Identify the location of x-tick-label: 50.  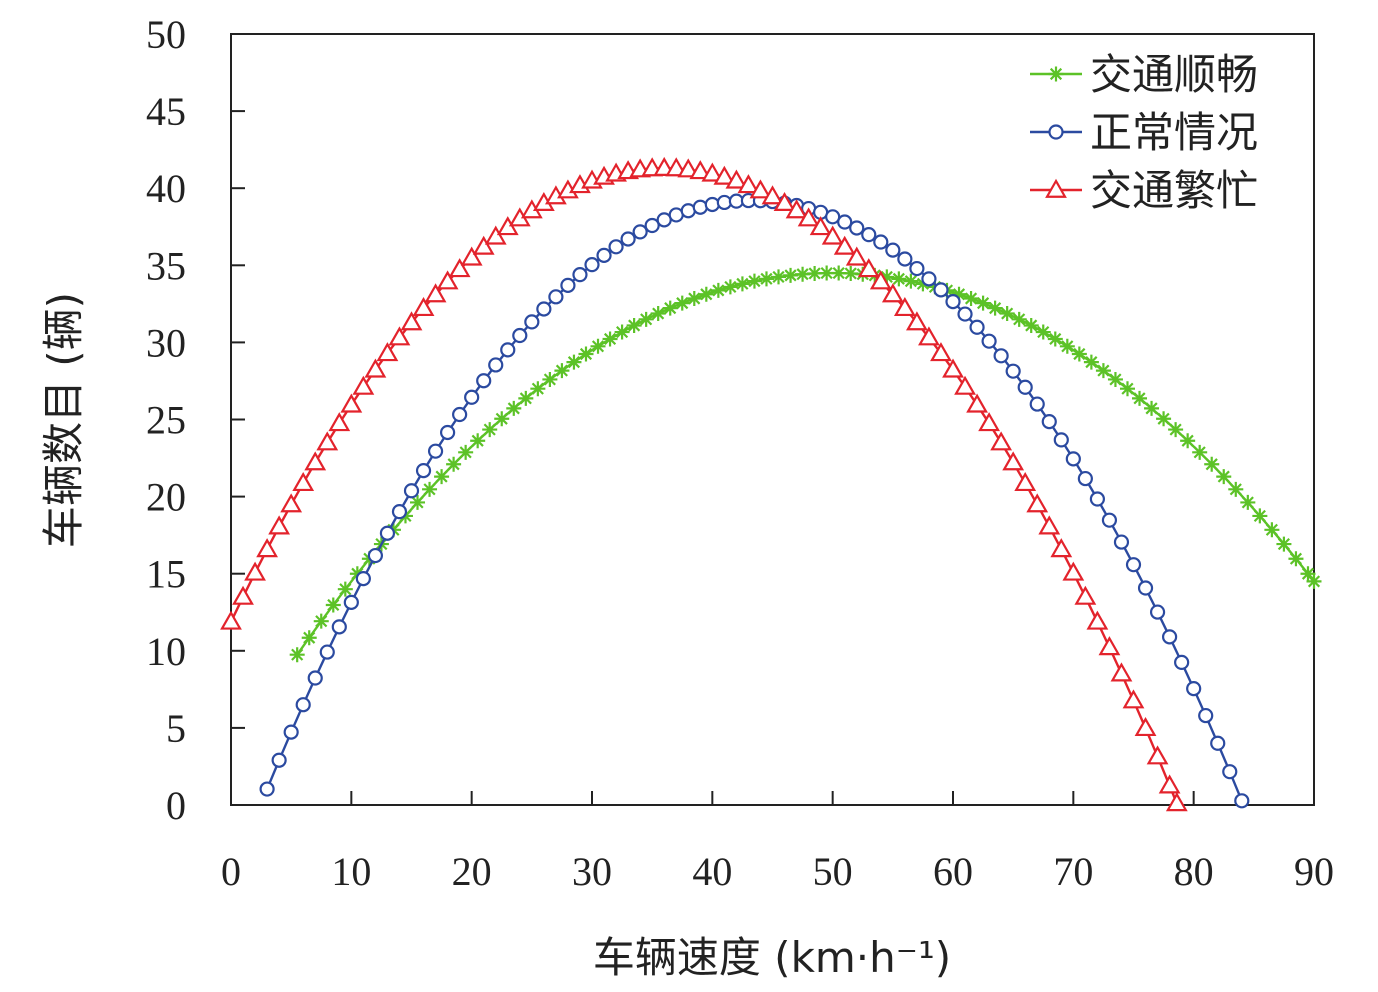
(833, 871).